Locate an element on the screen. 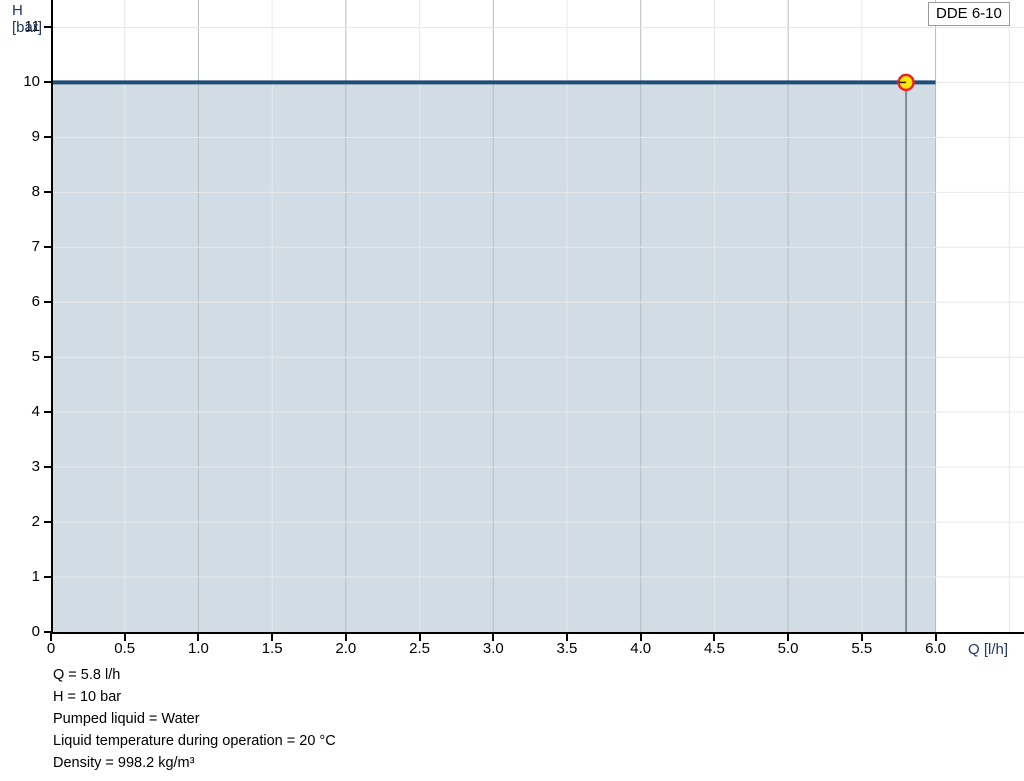 This screenshot has height=781, width=1024. y-axis-title-unit: [bar] is located at coordinates (27, 27).